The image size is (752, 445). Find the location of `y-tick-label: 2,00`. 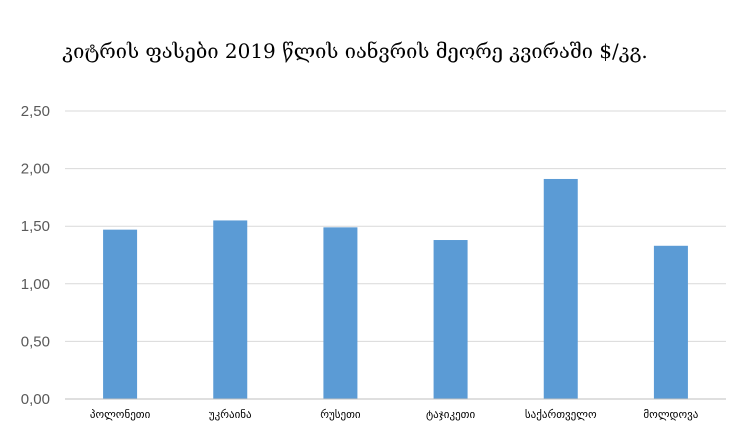

y-tick-label: 2,00 is located at coordinates (35, 169).